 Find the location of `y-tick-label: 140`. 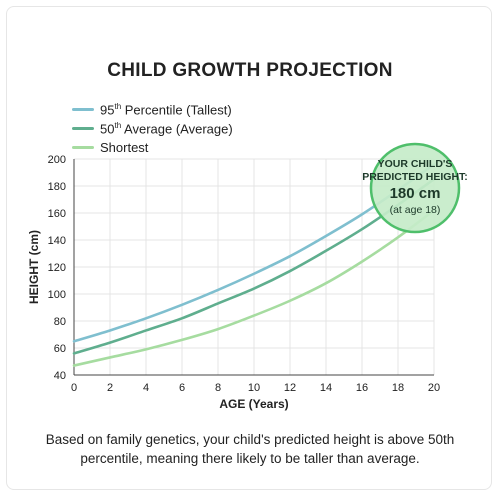

y-tick-label: 140 is located at coordinates (57, 241).